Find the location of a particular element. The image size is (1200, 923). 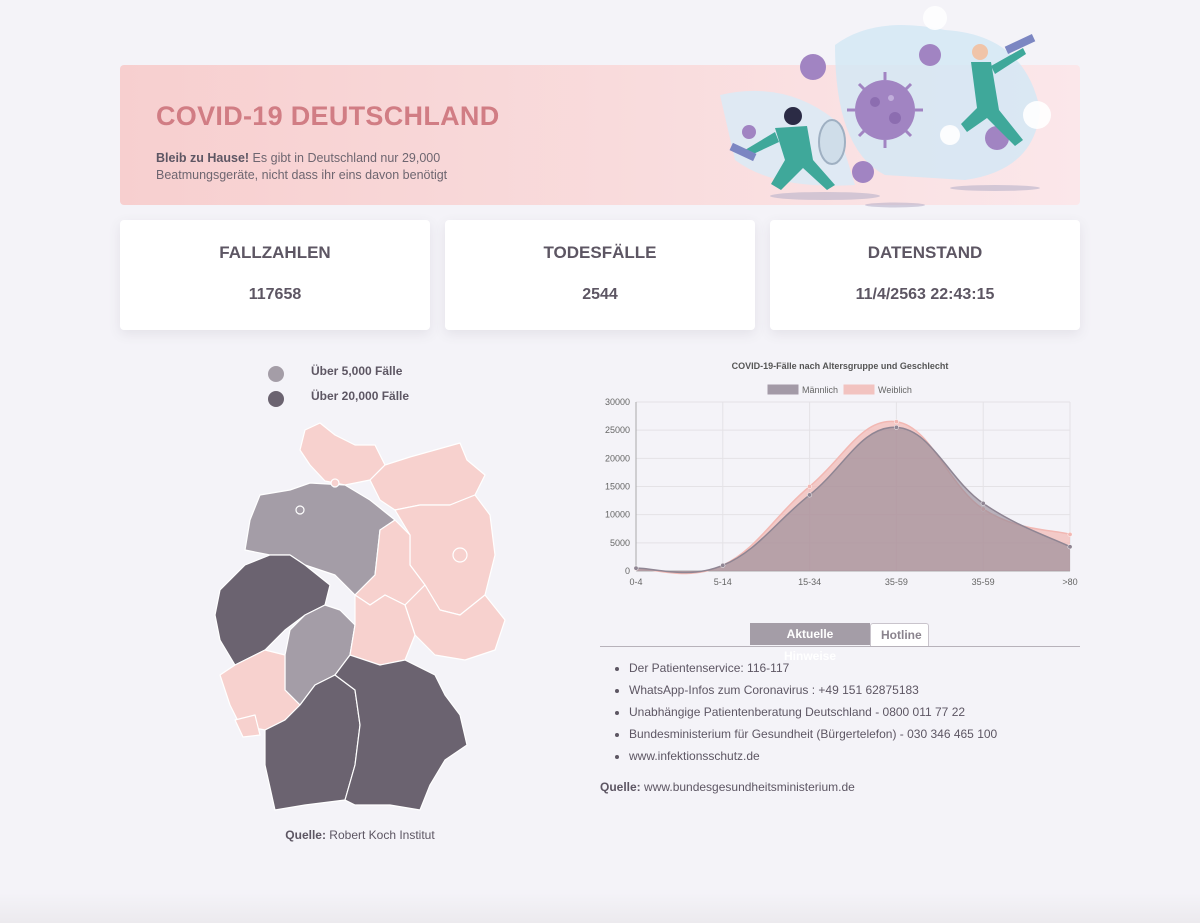

banner-text-bold: Bleib zu Hause! is located at coordinates (203, 158).